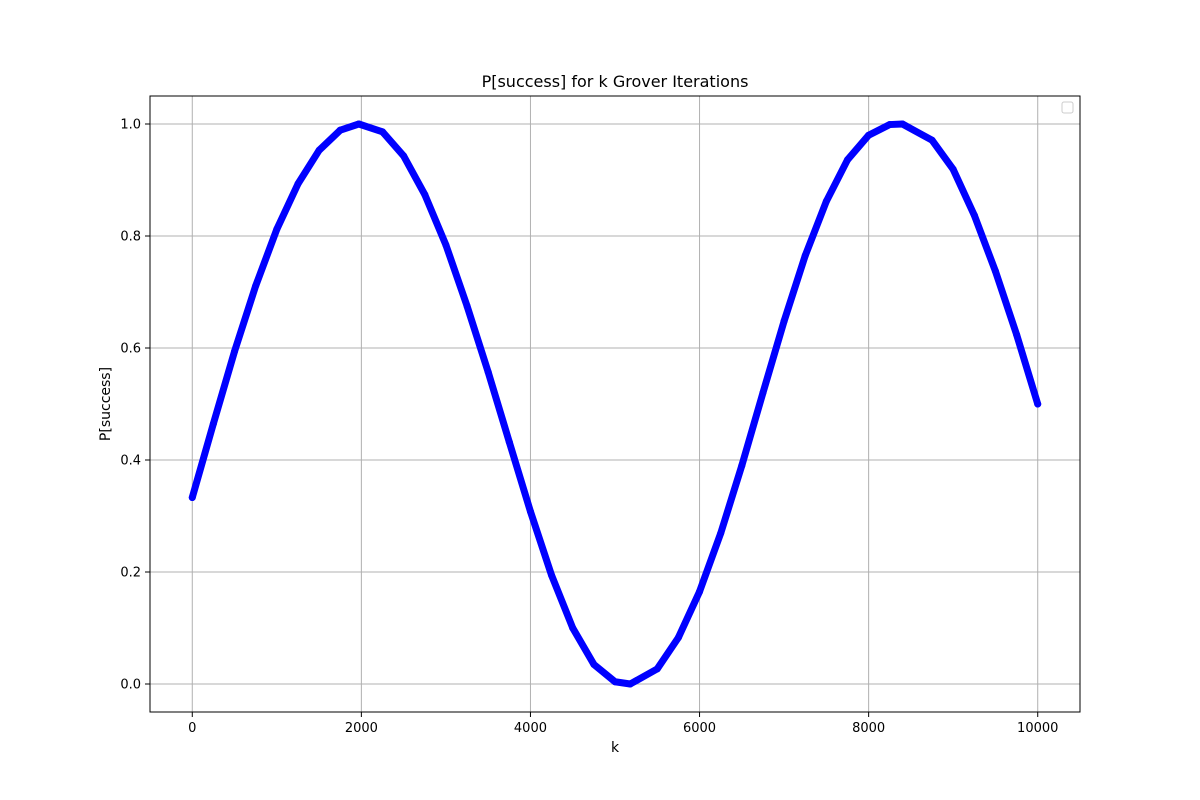 This screenshot has height=800, width=1200. I want to click on x-tick-label: 0, so click(192, 728).